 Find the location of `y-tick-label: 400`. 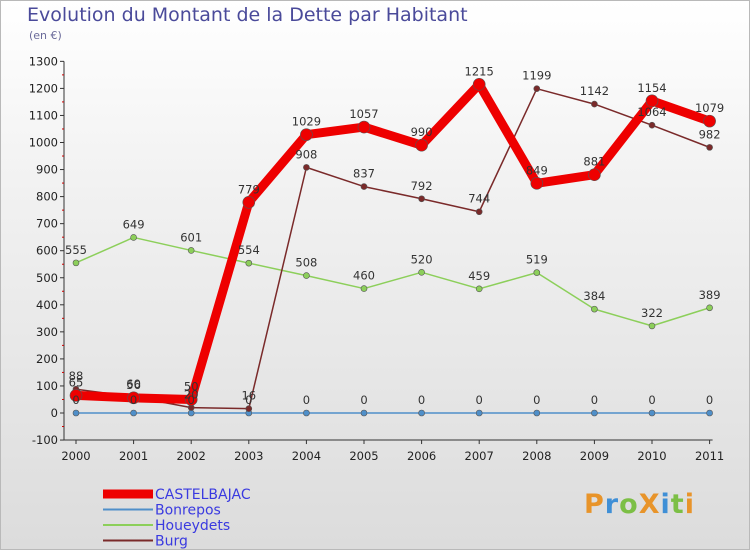

y-tick-label: 400 is located at coordinates (47, 305).